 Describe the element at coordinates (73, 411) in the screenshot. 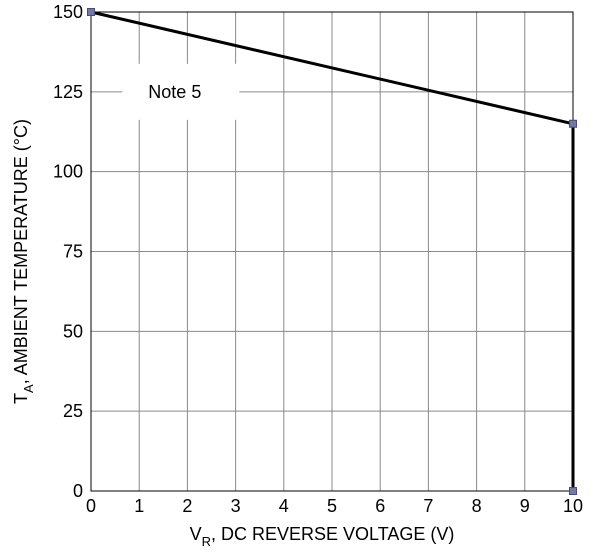

I see `y-tick-label-25: 25` at that location.